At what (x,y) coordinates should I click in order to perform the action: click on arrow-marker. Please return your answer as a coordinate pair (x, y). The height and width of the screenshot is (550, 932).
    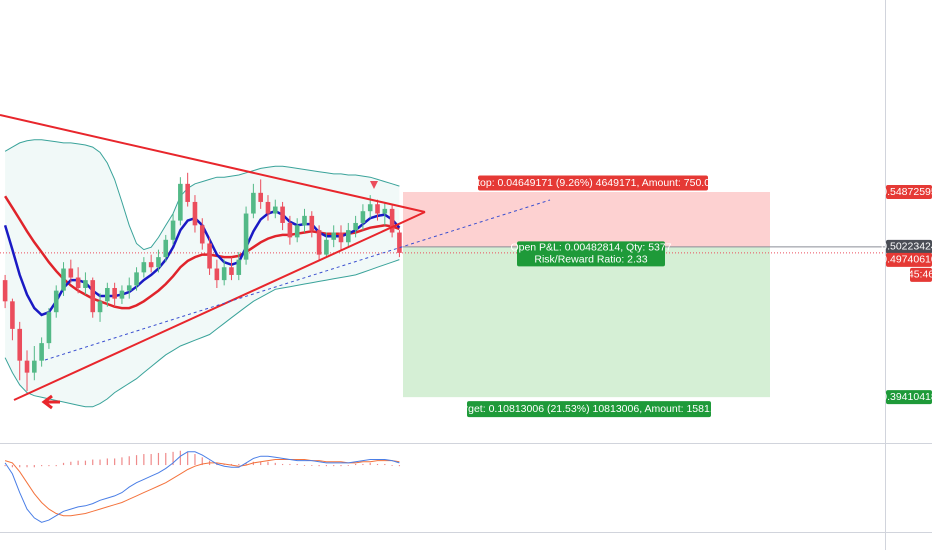
    Looking at the image, I should click on (50, 402).